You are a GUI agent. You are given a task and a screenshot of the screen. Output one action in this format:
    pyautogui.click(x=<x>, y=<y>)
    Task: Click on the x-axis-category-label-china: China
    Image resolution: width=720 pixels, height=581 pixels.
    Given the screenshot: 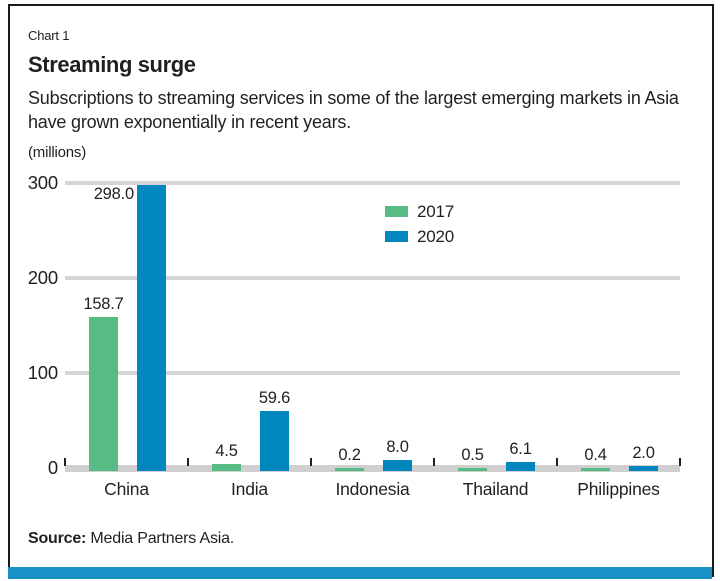 What is the action you would take?
    pyautogui.click(x=126, y=489)
    